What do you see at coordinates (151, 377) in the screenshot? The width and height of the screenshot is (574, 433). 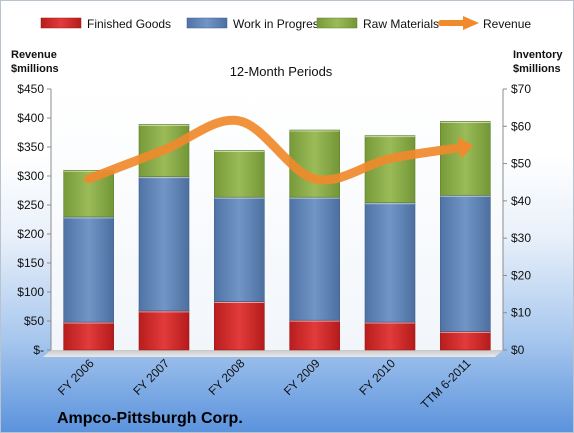 I see `x-axis-label: FY 2007` at bounding box center [151, 377].